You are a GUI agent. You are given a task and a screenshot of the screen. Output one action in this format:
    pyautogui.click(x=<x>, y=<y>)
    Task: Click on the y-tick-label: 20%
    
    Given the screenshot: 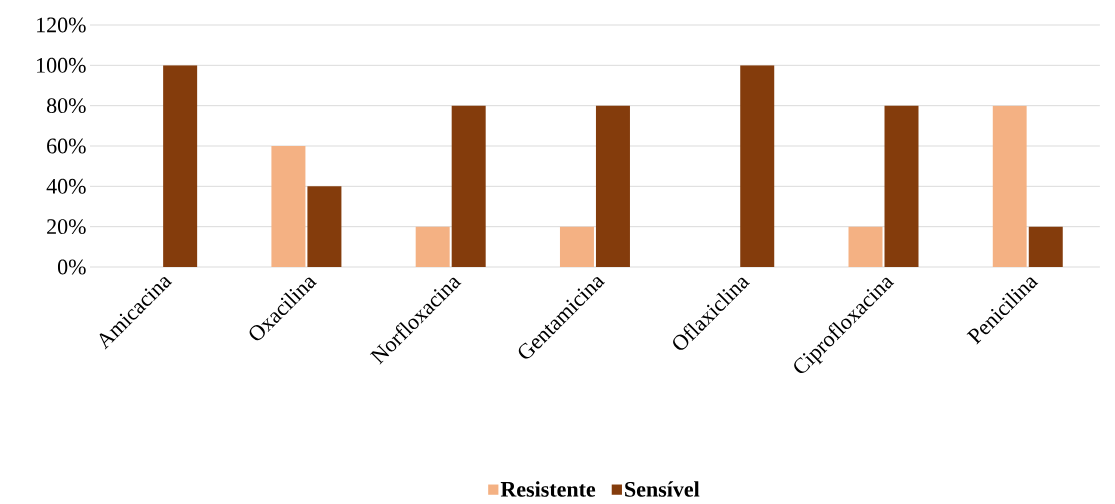 What is the action you would take?
    pyautogui.click(x=66, y=227)
    